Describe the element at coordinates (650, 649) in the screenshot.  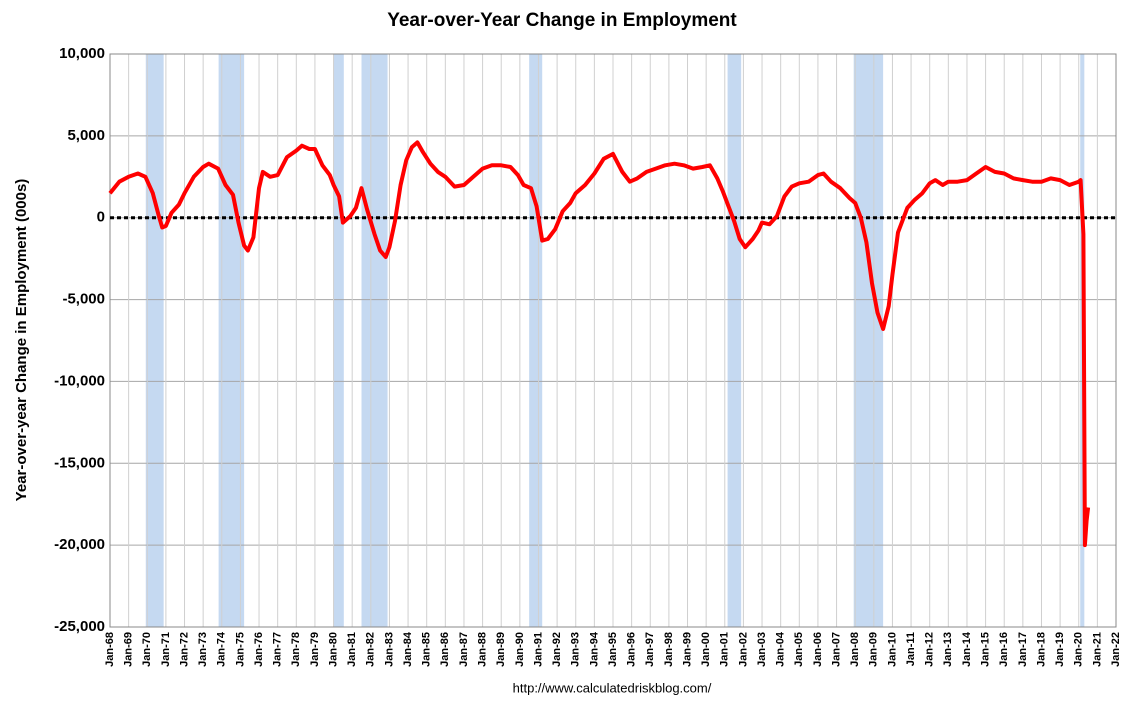
I see `x-tick-label: Jan-97` at that location.